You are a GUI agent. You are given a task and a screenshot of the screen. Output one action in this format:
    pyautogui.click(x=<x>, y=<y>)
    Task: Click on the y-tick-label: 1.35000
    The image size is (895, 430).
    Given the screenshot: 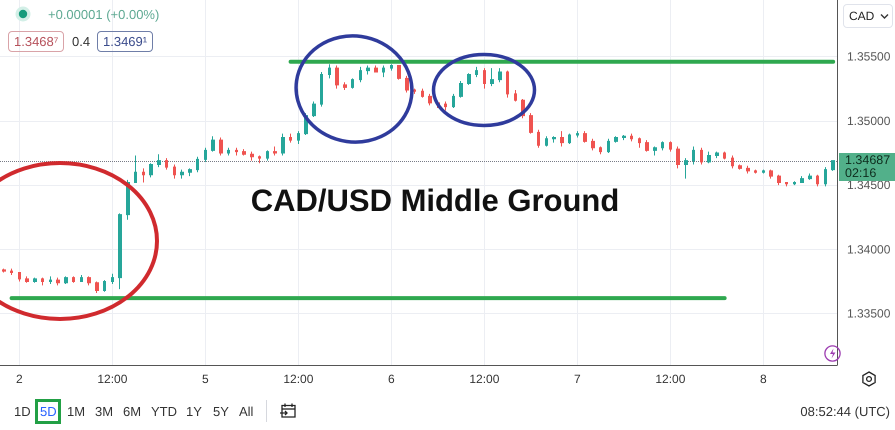 What is the action you would take?
    pyautogui.click(x=869, y=121)
    